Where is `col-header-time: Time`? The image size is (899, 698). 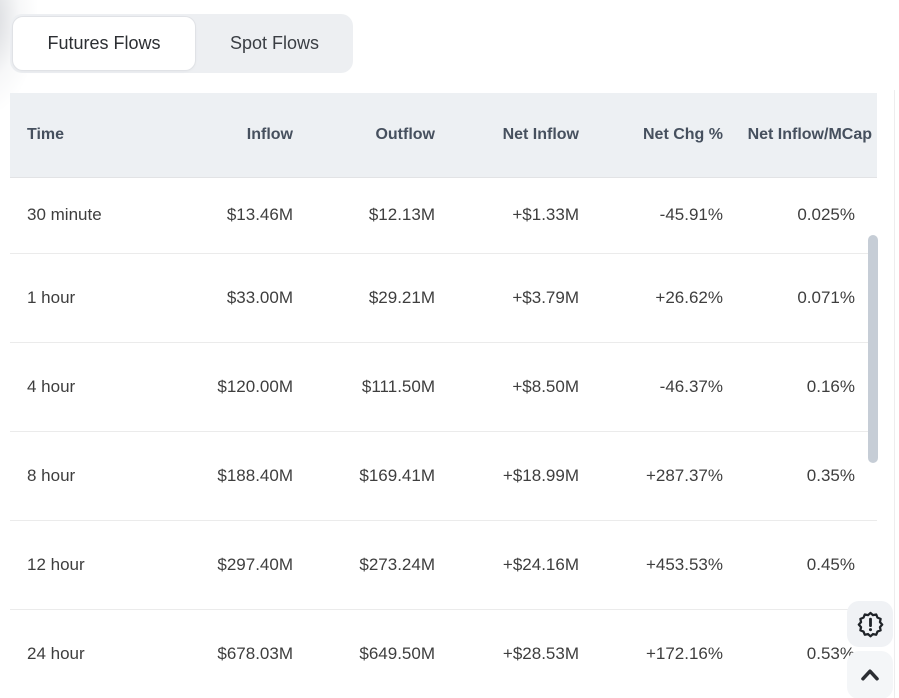
col-header-time: Time is located at coordinates (102, 135).